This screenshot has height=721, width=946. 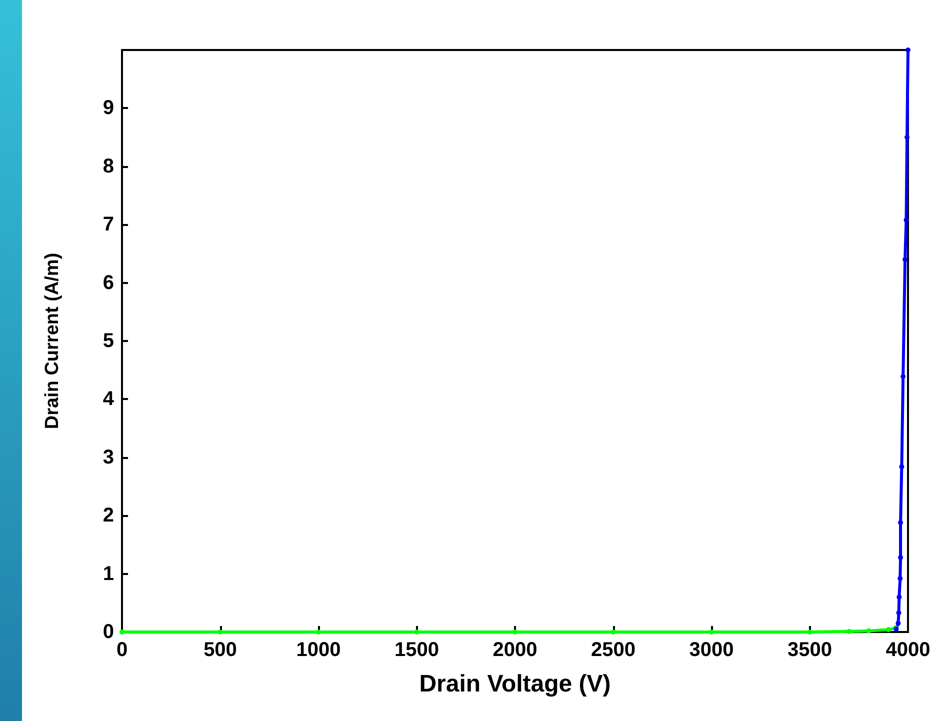 I want to click on y-tick-label: 3, so click(x=108, y=457).